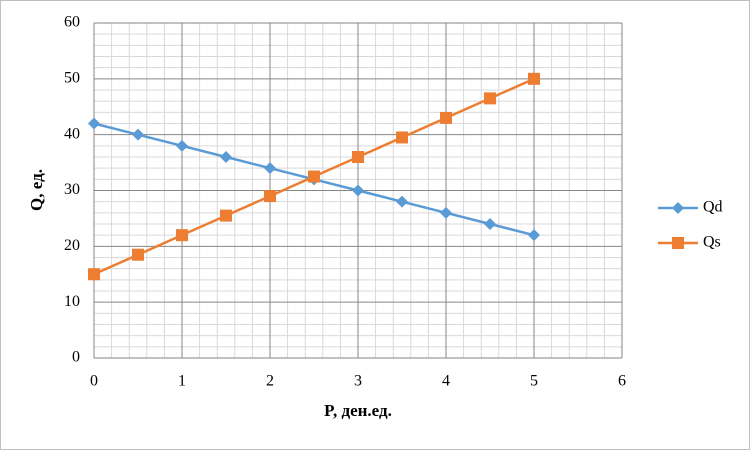 This screenshot has height=450, width=750. I want to click on x-tick-label: 0, so click(94, 381).